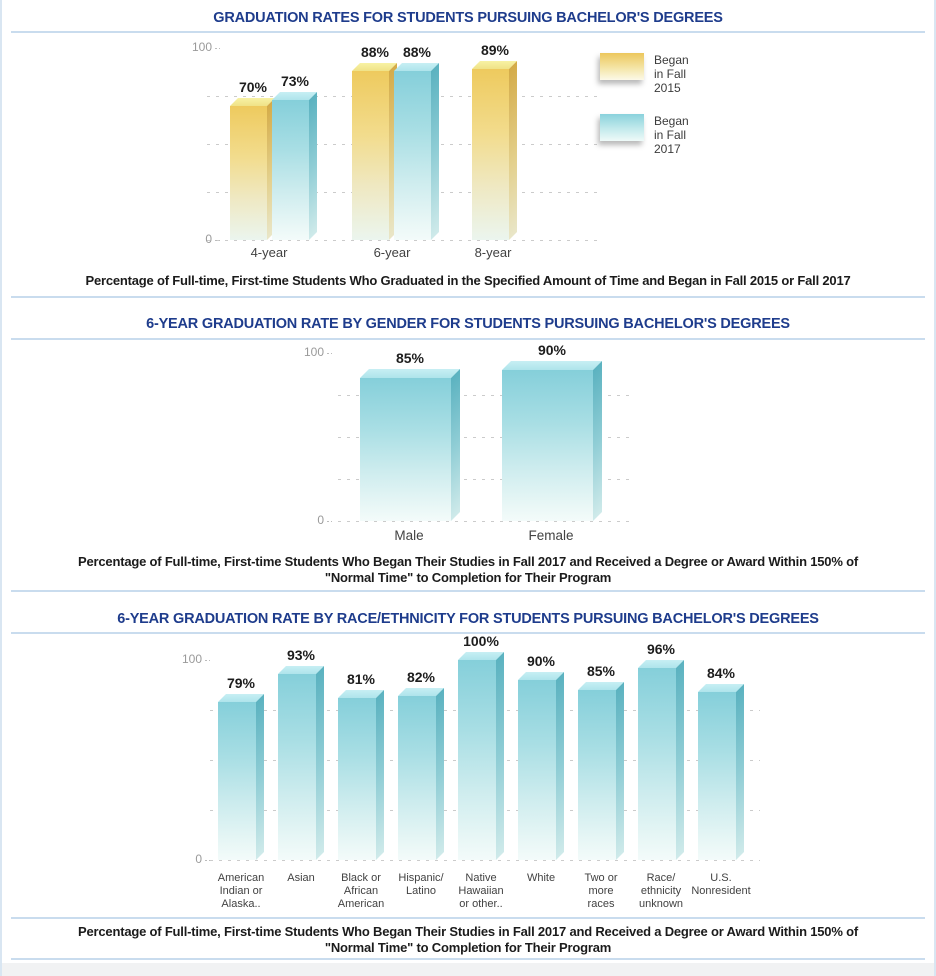 The image size is (936, 976). What do you see at coordinates (481, 641) in the screenshot?
I see `bar-value-label: 100%` at bounding box center [481, 641].